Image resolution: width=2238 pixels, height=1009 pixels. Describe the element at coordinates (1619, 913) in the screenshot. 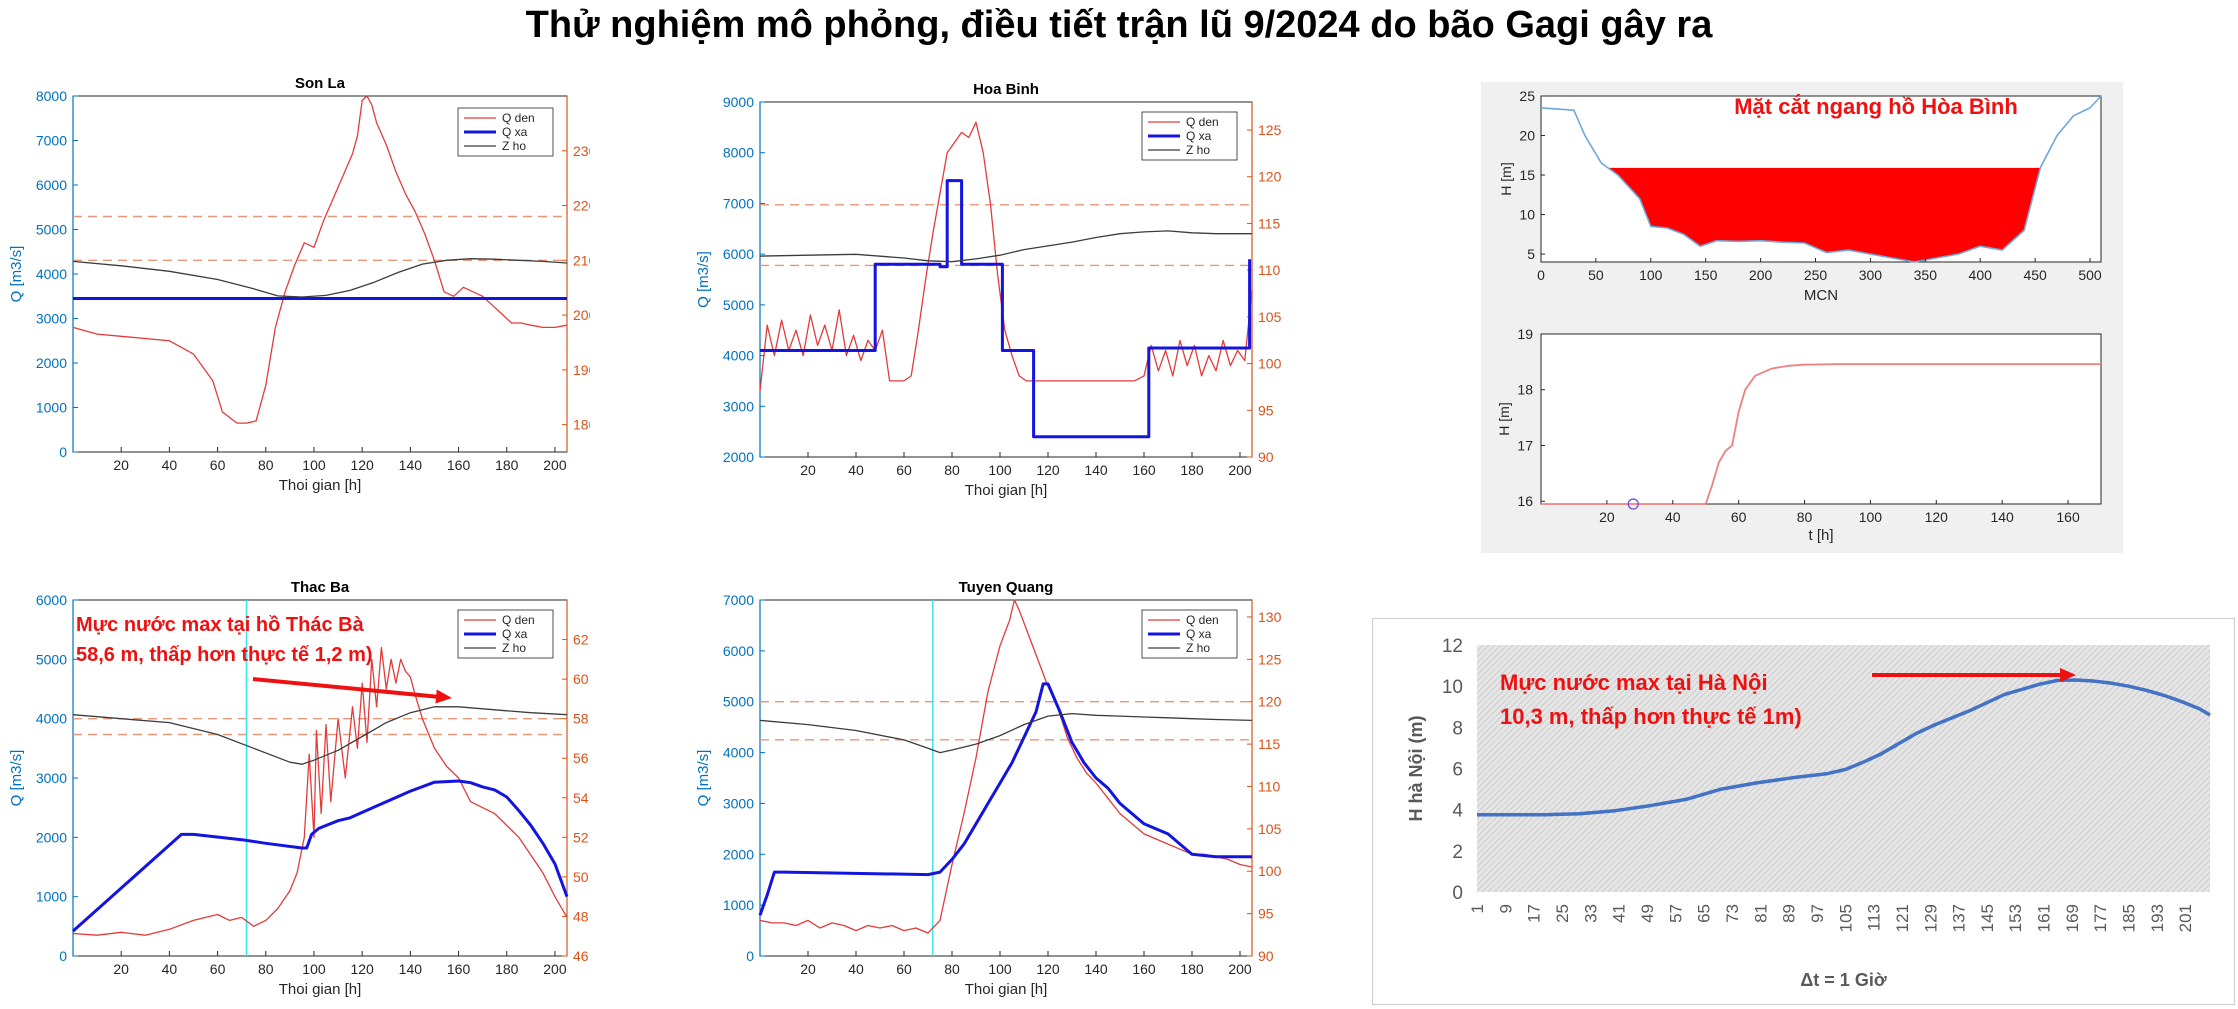

I see `x-tick-label: 41` at that location.